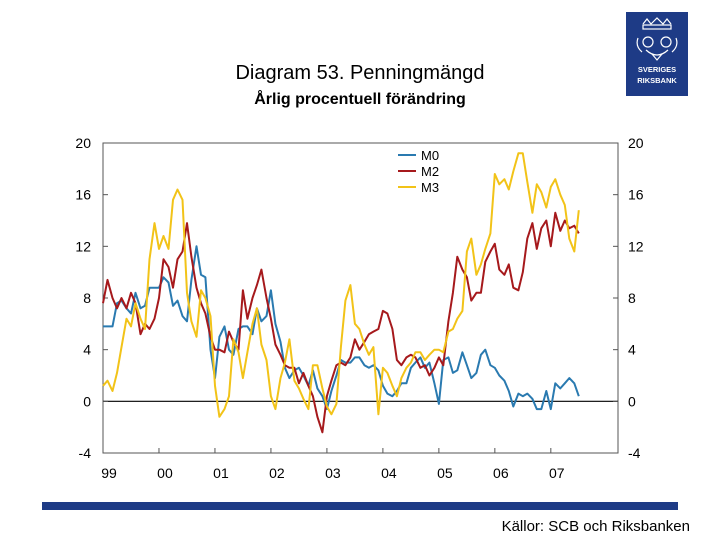 The height and width of the screenshot is (540, 720). Describe the element at coordinates (501, 473) in the screenshot. I see `x-tick-label: 06` at that location.